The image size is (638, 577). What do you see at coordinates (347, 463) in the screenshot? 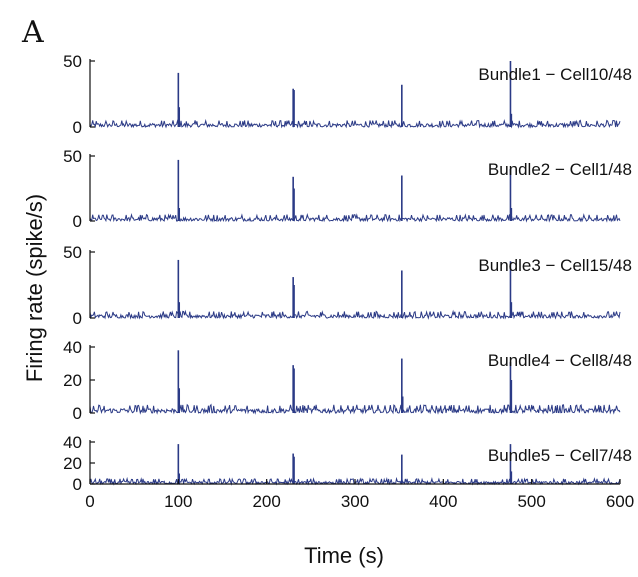
I see `subplot-5: 0 20 40 Bundle5 − Cell7/48` at bounding box center [347, 463].